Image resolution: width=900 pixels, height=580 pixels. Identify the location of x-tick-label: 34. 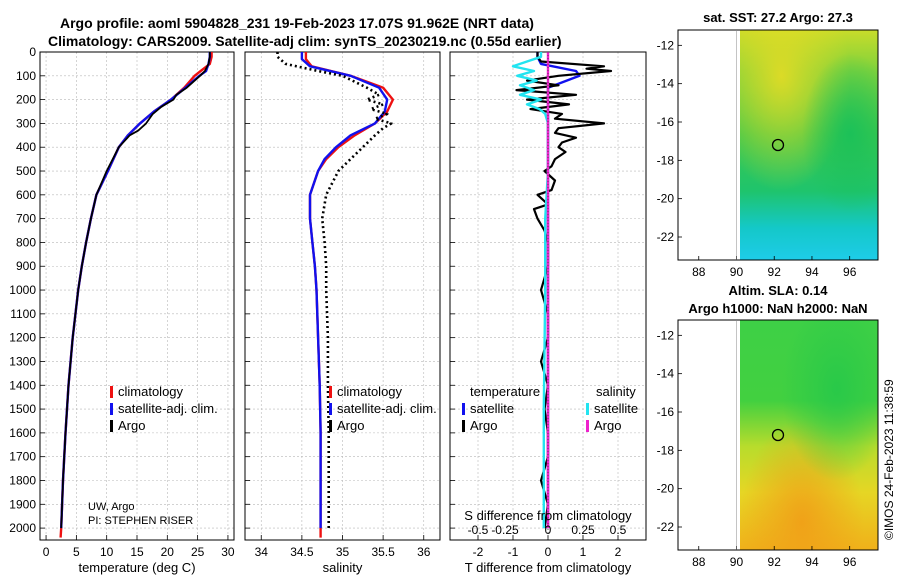
(262, 552).